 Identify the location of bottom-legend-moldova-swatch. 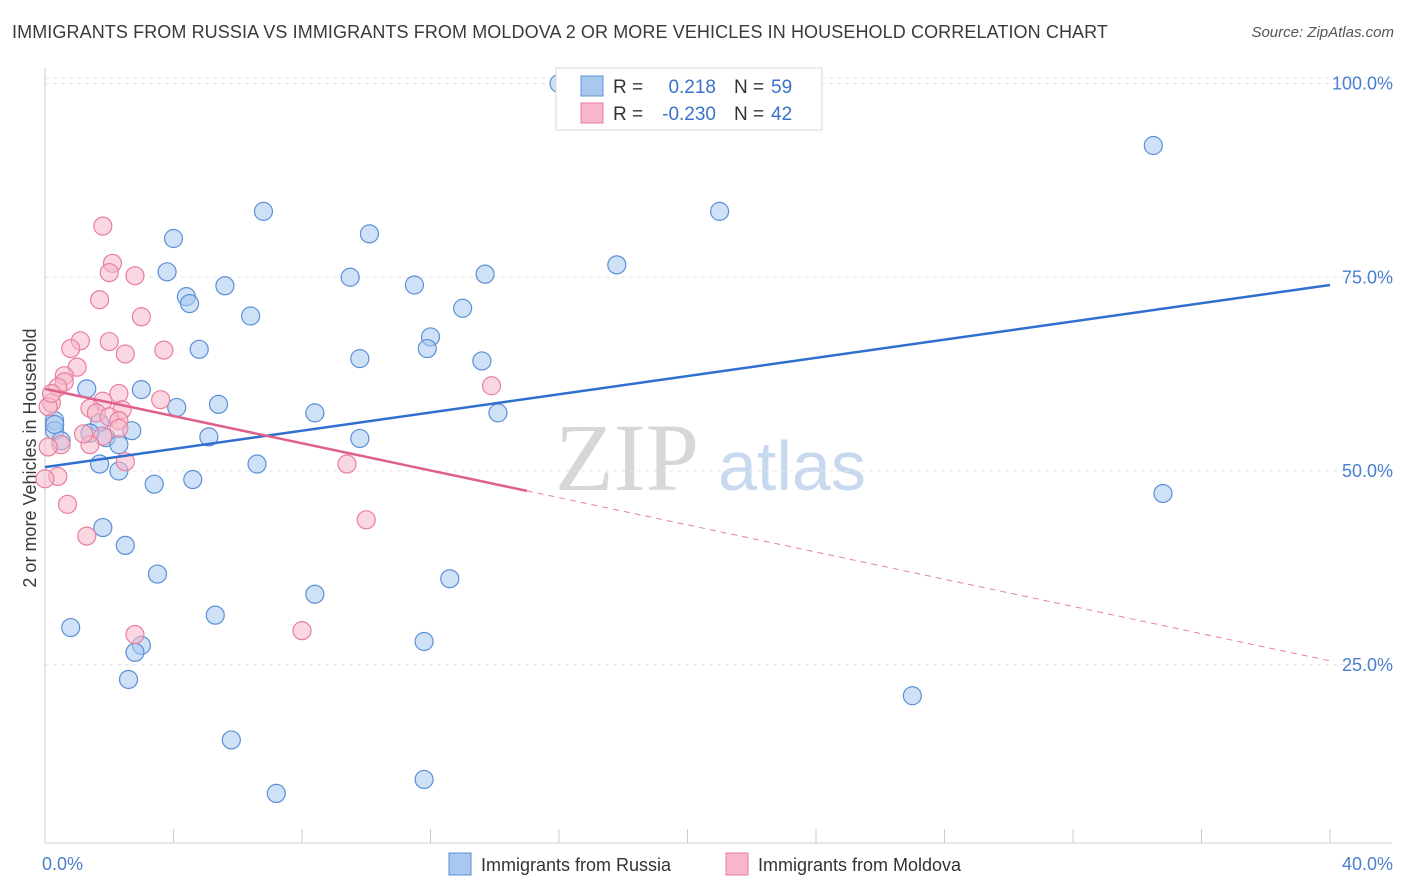
(737, 864).